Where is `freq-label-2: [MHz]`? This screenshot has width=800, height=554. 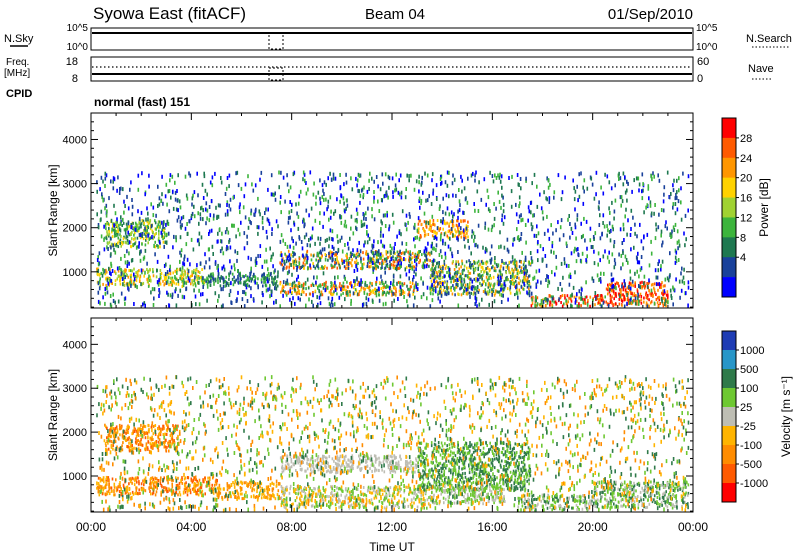
freq-label-2: [MHz] is located at coordinates (17, 73).